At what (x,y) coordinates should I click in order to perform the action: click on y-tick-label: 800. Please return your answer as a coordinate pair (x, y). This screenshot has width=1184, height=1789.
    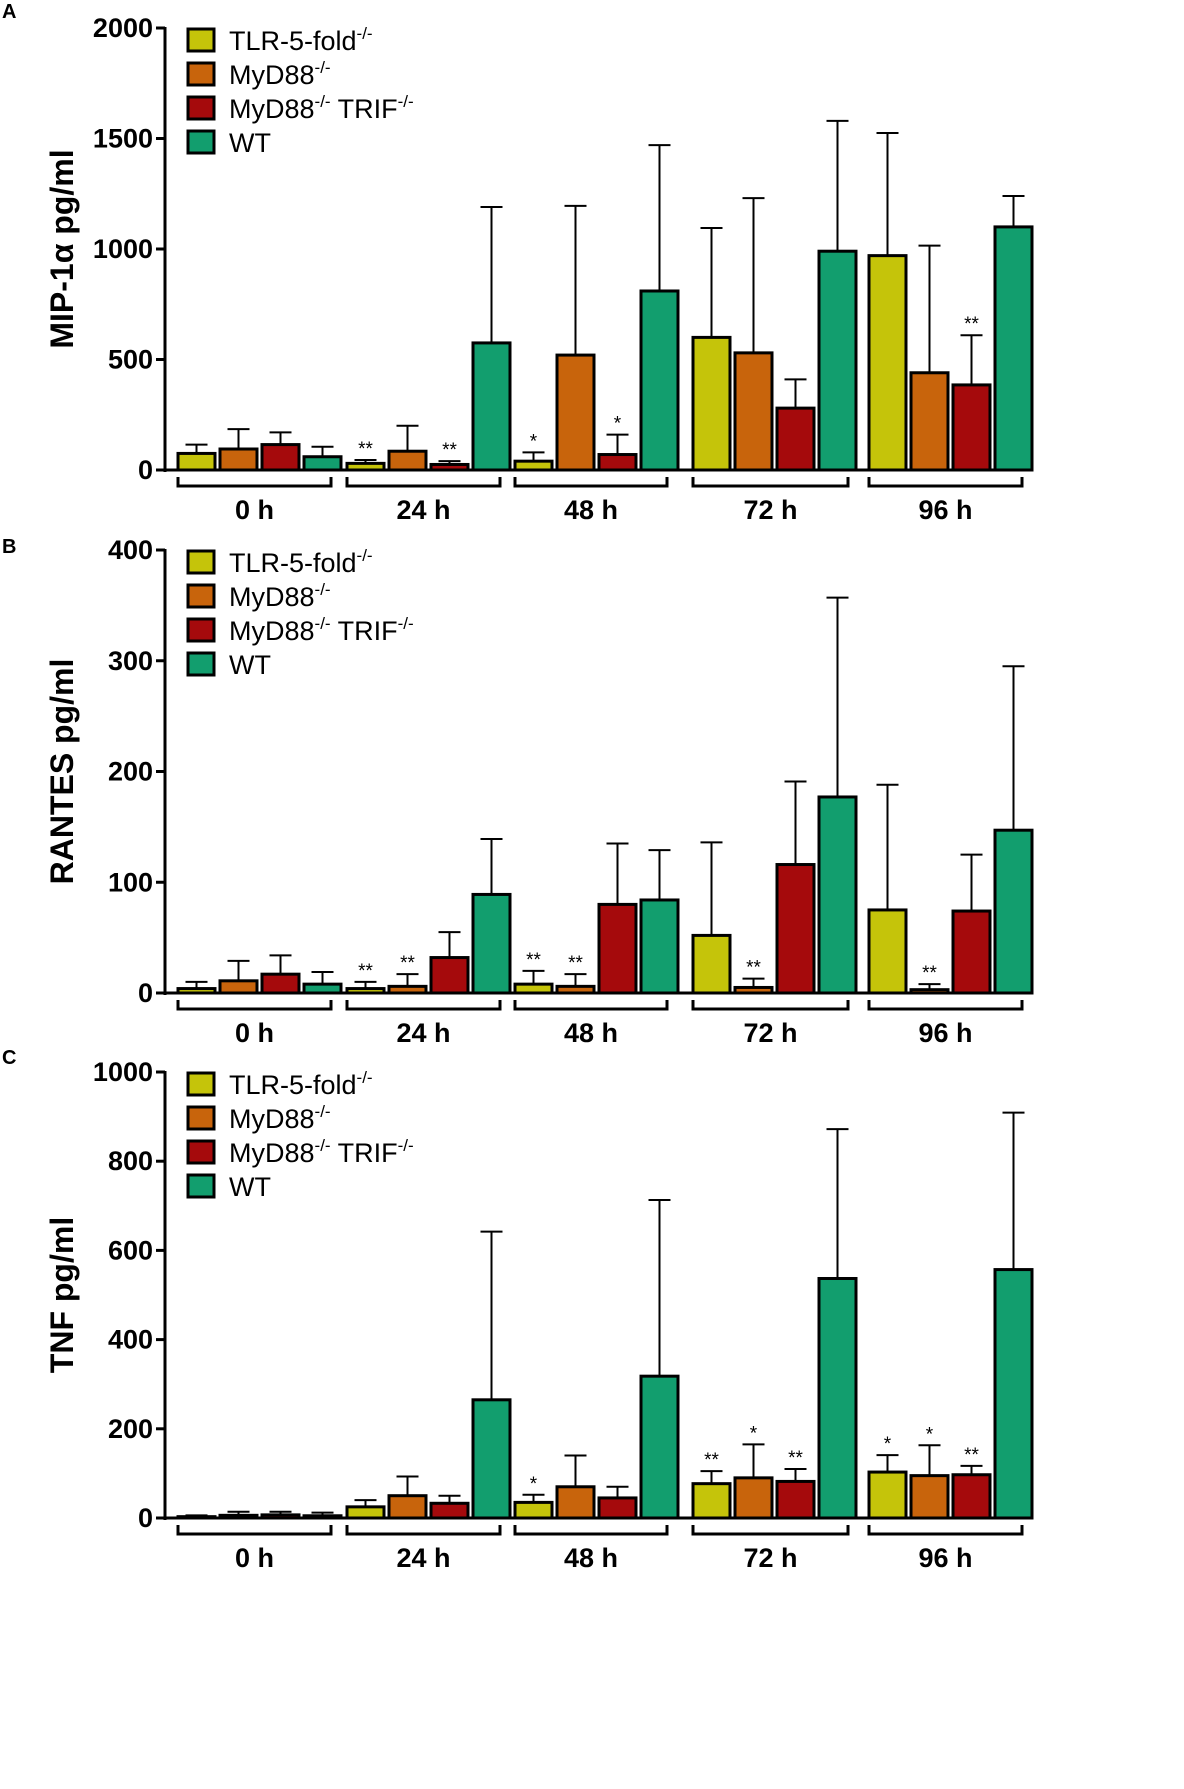
    Looking at the image, I should click on (130, 1161).